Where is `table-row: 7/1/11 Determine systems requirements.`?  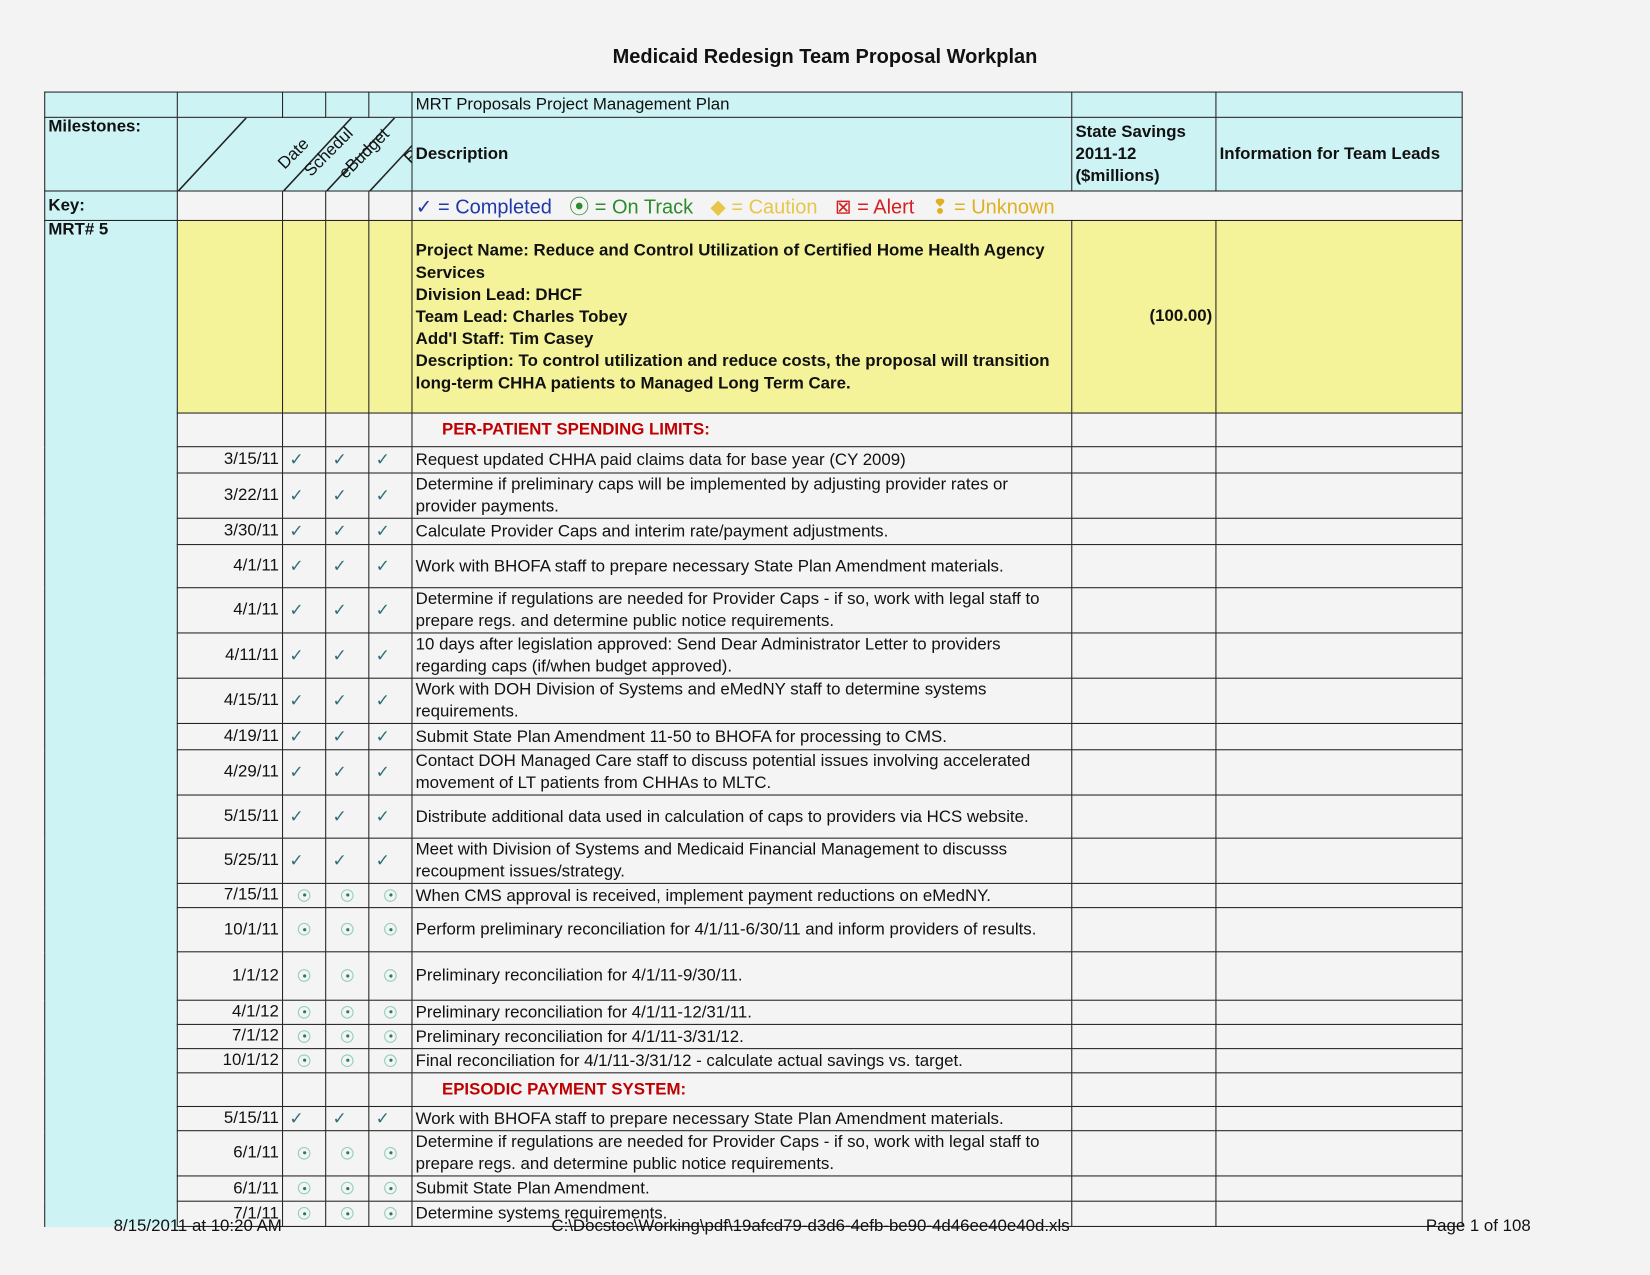
table-row: 7/1/11 Determine systems requirements. is located at coordinates (754, 1213).